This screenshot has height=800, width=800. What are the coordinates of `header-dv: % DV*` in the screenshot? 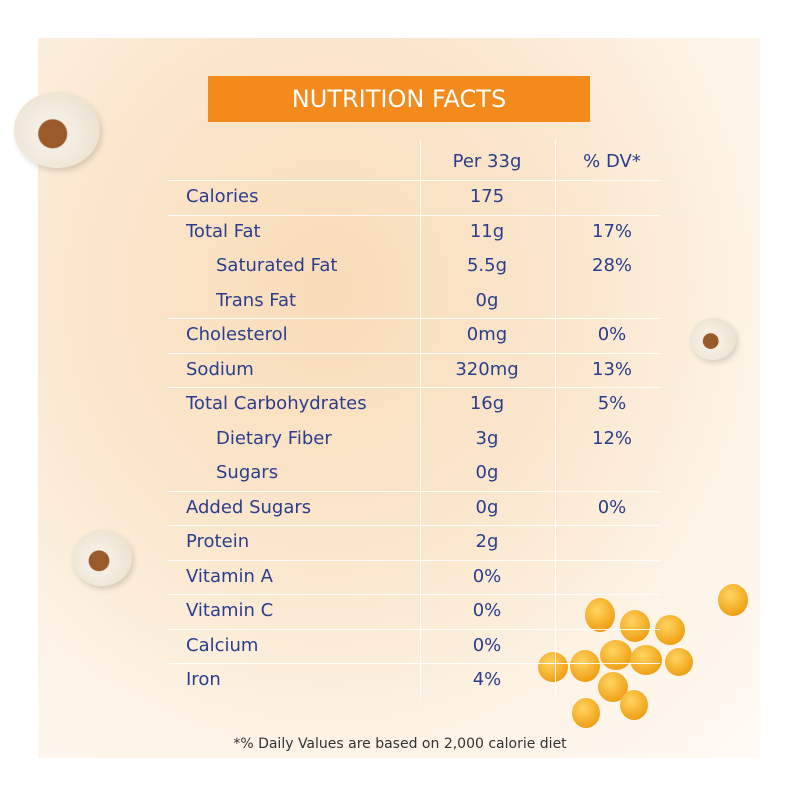 It's located at (612, 161).